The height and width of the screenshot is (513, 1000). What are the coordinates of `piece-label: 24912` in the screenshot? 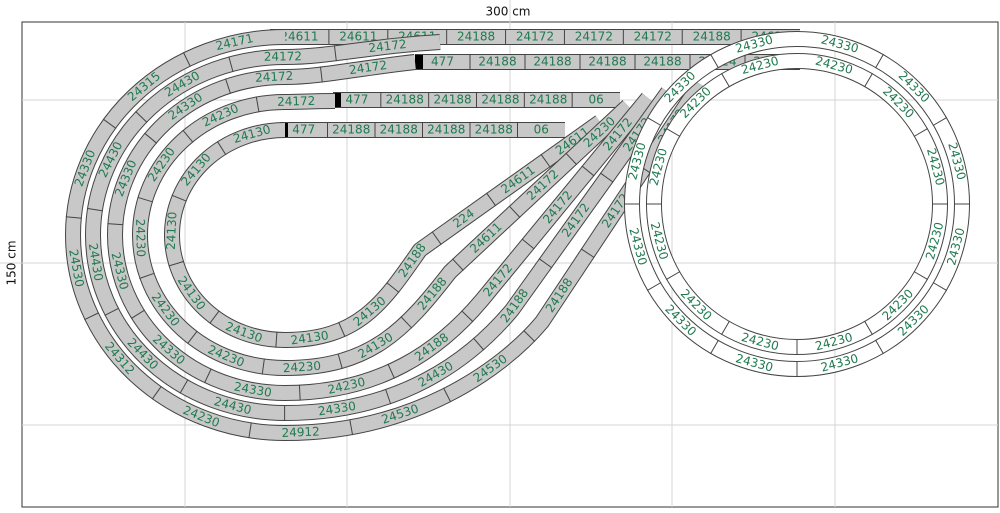 It's located at (300, 432).